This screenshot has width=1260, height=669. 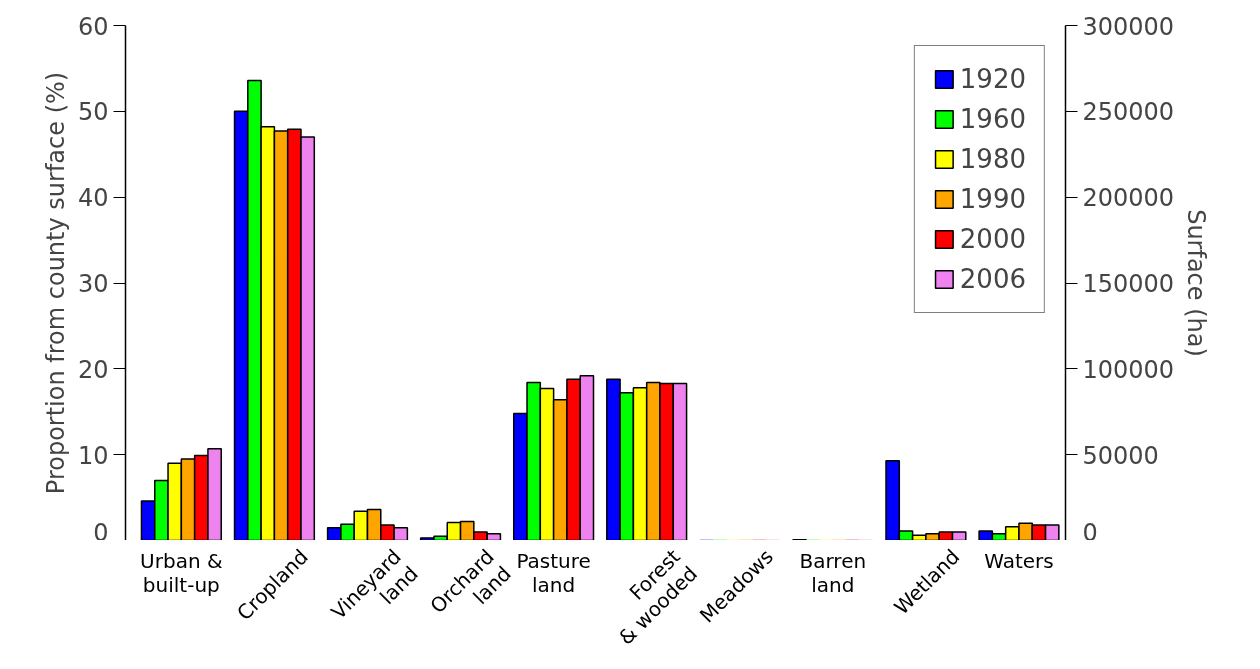 What do you see at coordinates (553, 572) in the screenshot?
I see `x-tick-label: Pasture land` at bounding box center [553, 572].